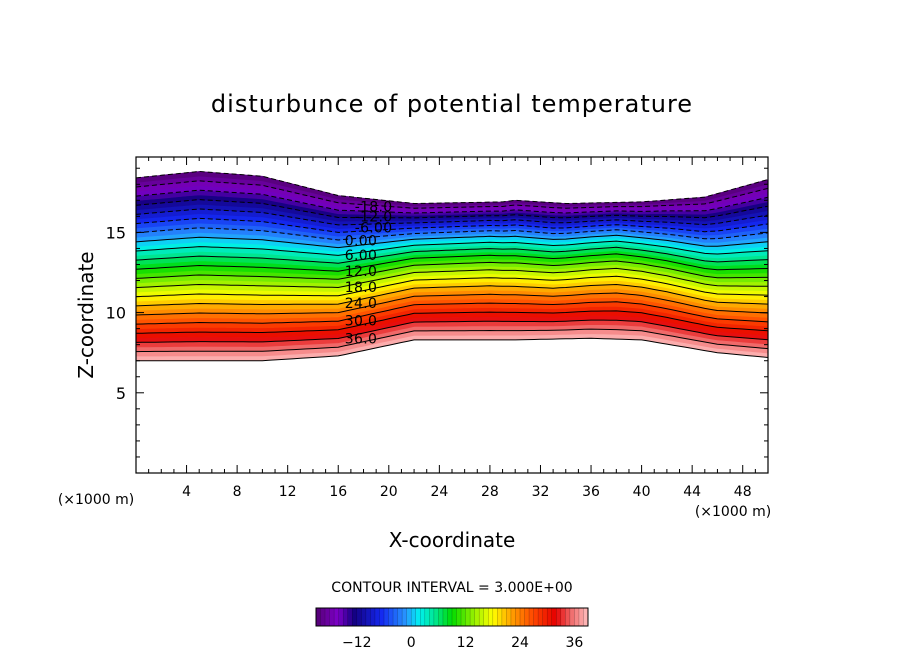 This screenshot has height=654, width=904. What do you see at coordinates (338, 492) in the screenshot?
I see `x-tick-label: 16` at bounding box center [338, 492].